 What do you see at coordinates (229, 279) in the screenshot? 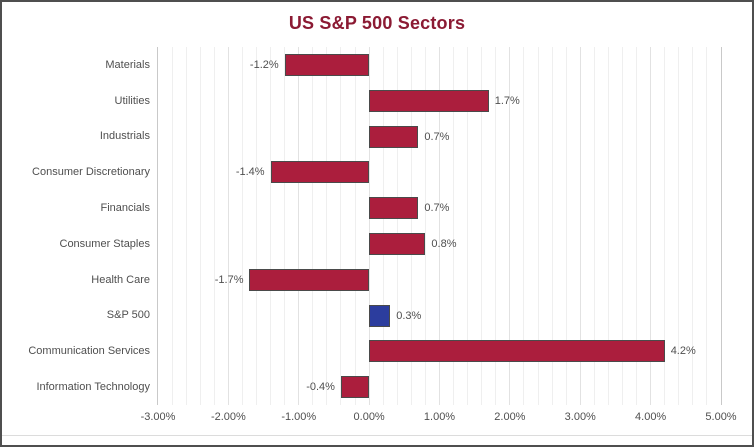
I see `value-label: -1.7%` at bounding box center [229, 279].